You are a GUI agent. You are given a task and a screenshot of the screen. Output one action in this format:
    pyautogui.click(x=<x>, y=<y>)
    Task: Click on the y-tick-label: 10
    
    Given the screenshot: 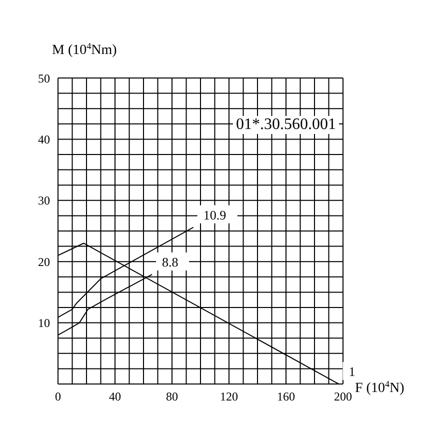 What is the action you would take?
    pyautogui.click(x=44, y=323)
    